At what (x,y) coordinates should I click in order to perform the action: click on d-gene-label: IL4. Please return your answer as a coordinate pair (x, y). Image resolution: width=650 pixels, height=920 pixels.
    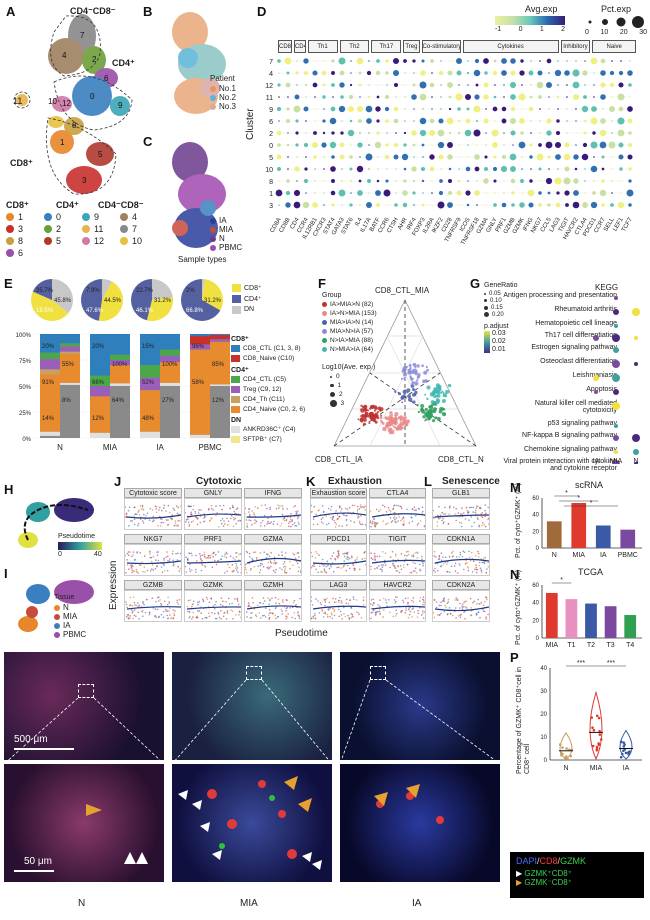
    Looking at the image, I should click on (359, 221).